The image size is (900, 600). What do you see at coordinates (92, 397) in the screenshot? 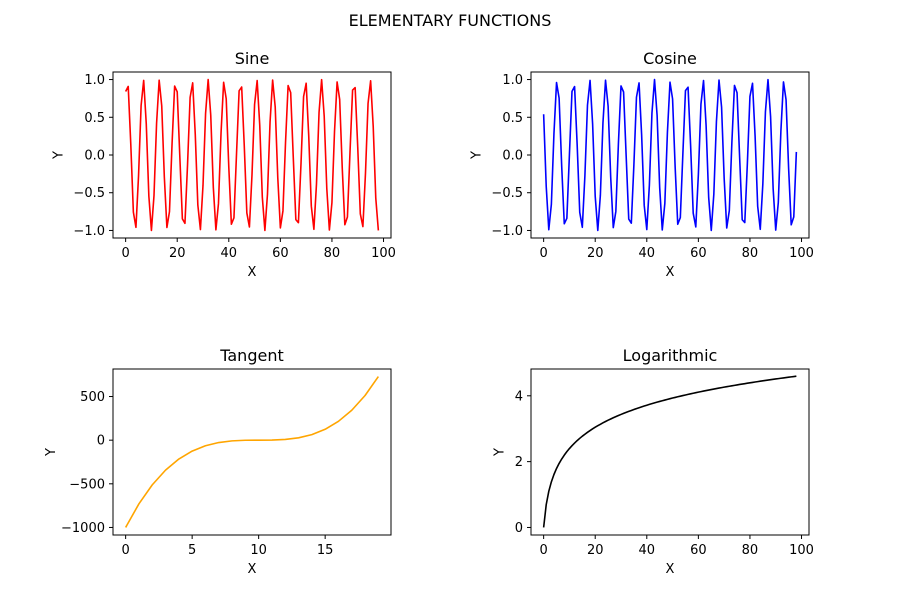
I see `y-tick-label: 500` at bounding box center [92, 397].